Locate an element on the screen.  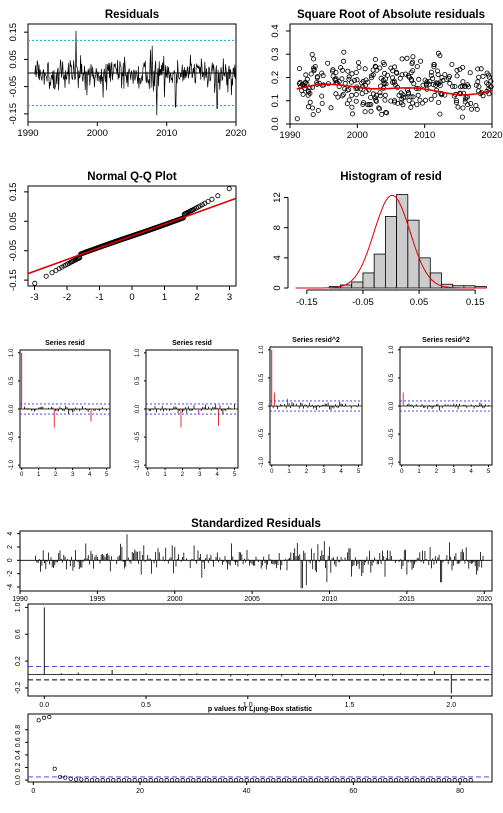
smooth-trend-line is located at coordinates (394, 89).